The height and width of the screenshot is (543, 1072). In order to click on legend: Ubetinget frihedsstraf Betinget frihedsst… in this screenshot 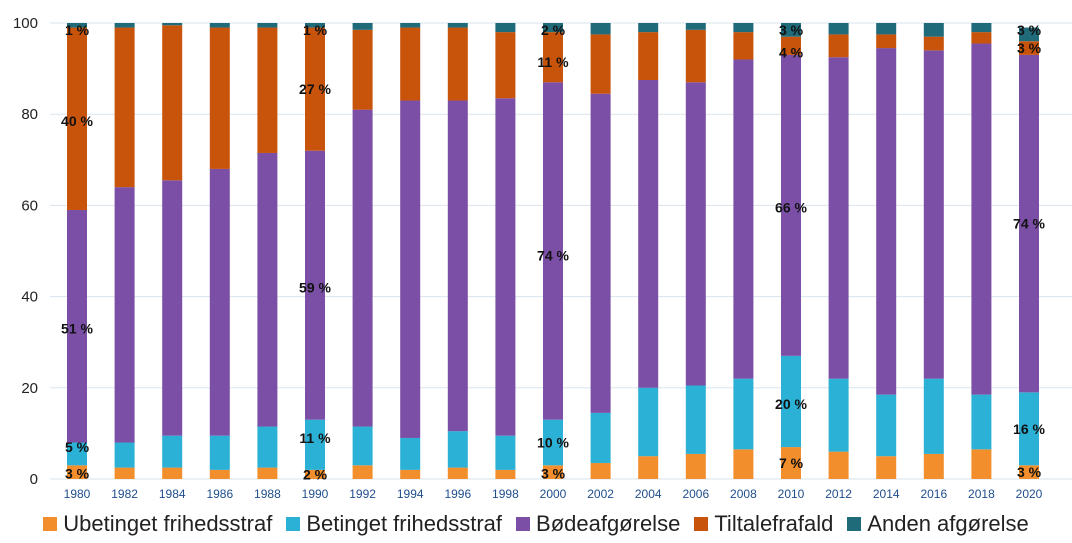, I will do `click(536, 524)`.